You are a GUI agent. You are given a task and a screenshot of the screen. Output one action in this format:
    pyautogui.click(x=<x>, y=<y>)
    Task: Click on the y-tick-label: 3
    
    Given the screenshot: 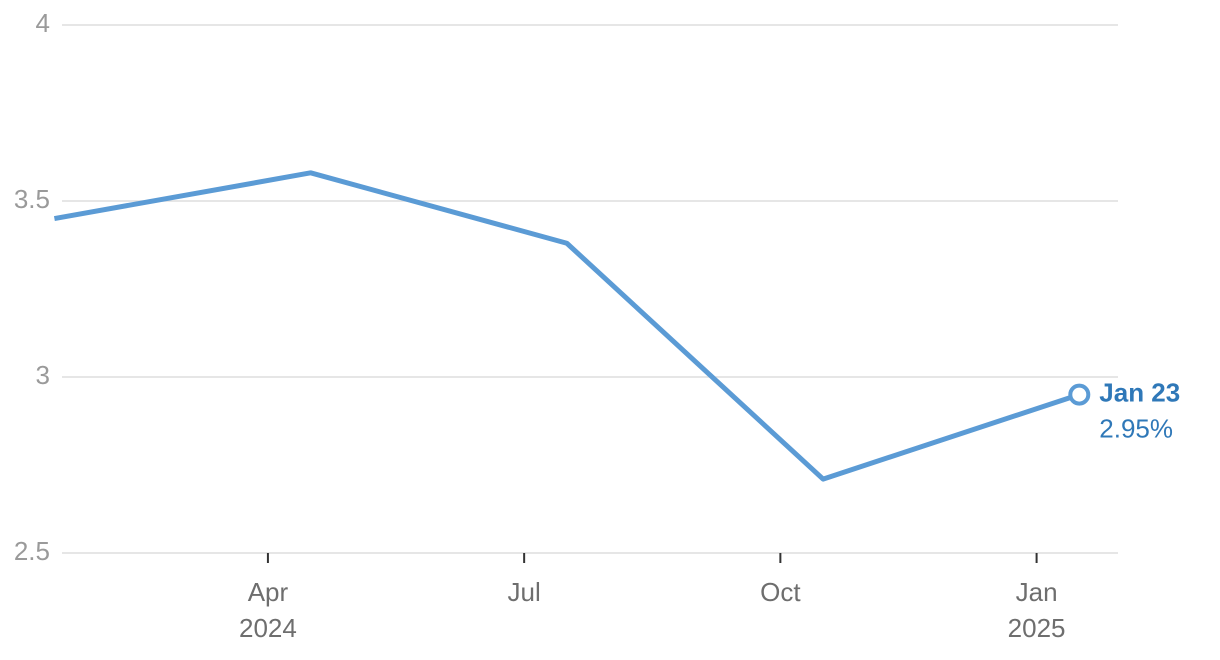 What is the action you would take?
    pyautogui.click(x=43, y=375)
    